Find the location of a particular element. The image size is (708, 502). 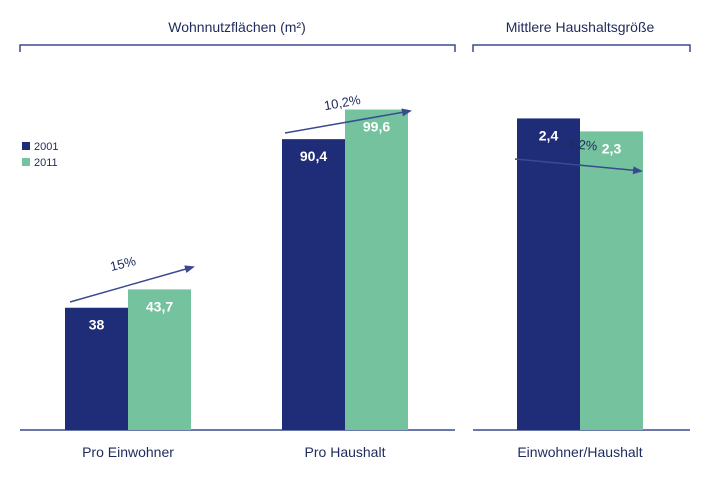

data-label-pro-haushalt-2001: 90,4 is located at coordinates (313, 156).